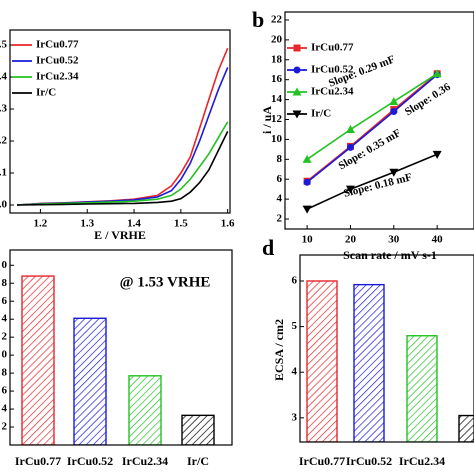 The height and width of the screenshot is (474, 474). What do you see at coordinates (258, 19) in the screenshot?
I see `panel-label: b` at bounding box center [258, 19].